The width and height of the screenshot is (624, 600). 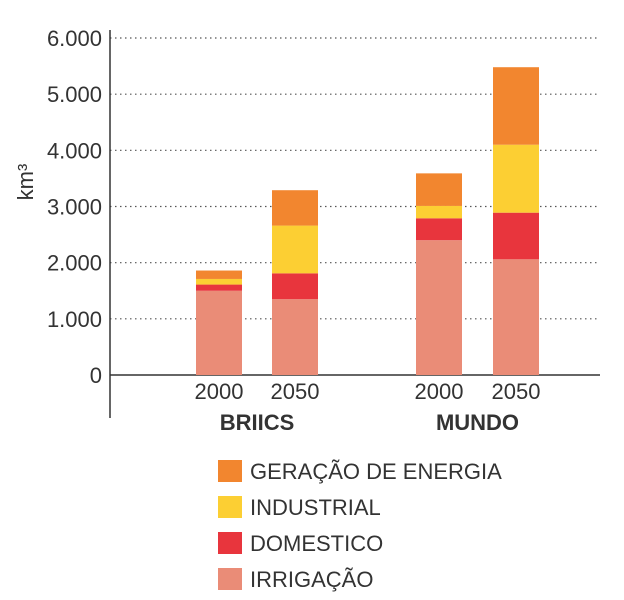 I want to click on group-label: MUNDO, so click(x=477, y=422).